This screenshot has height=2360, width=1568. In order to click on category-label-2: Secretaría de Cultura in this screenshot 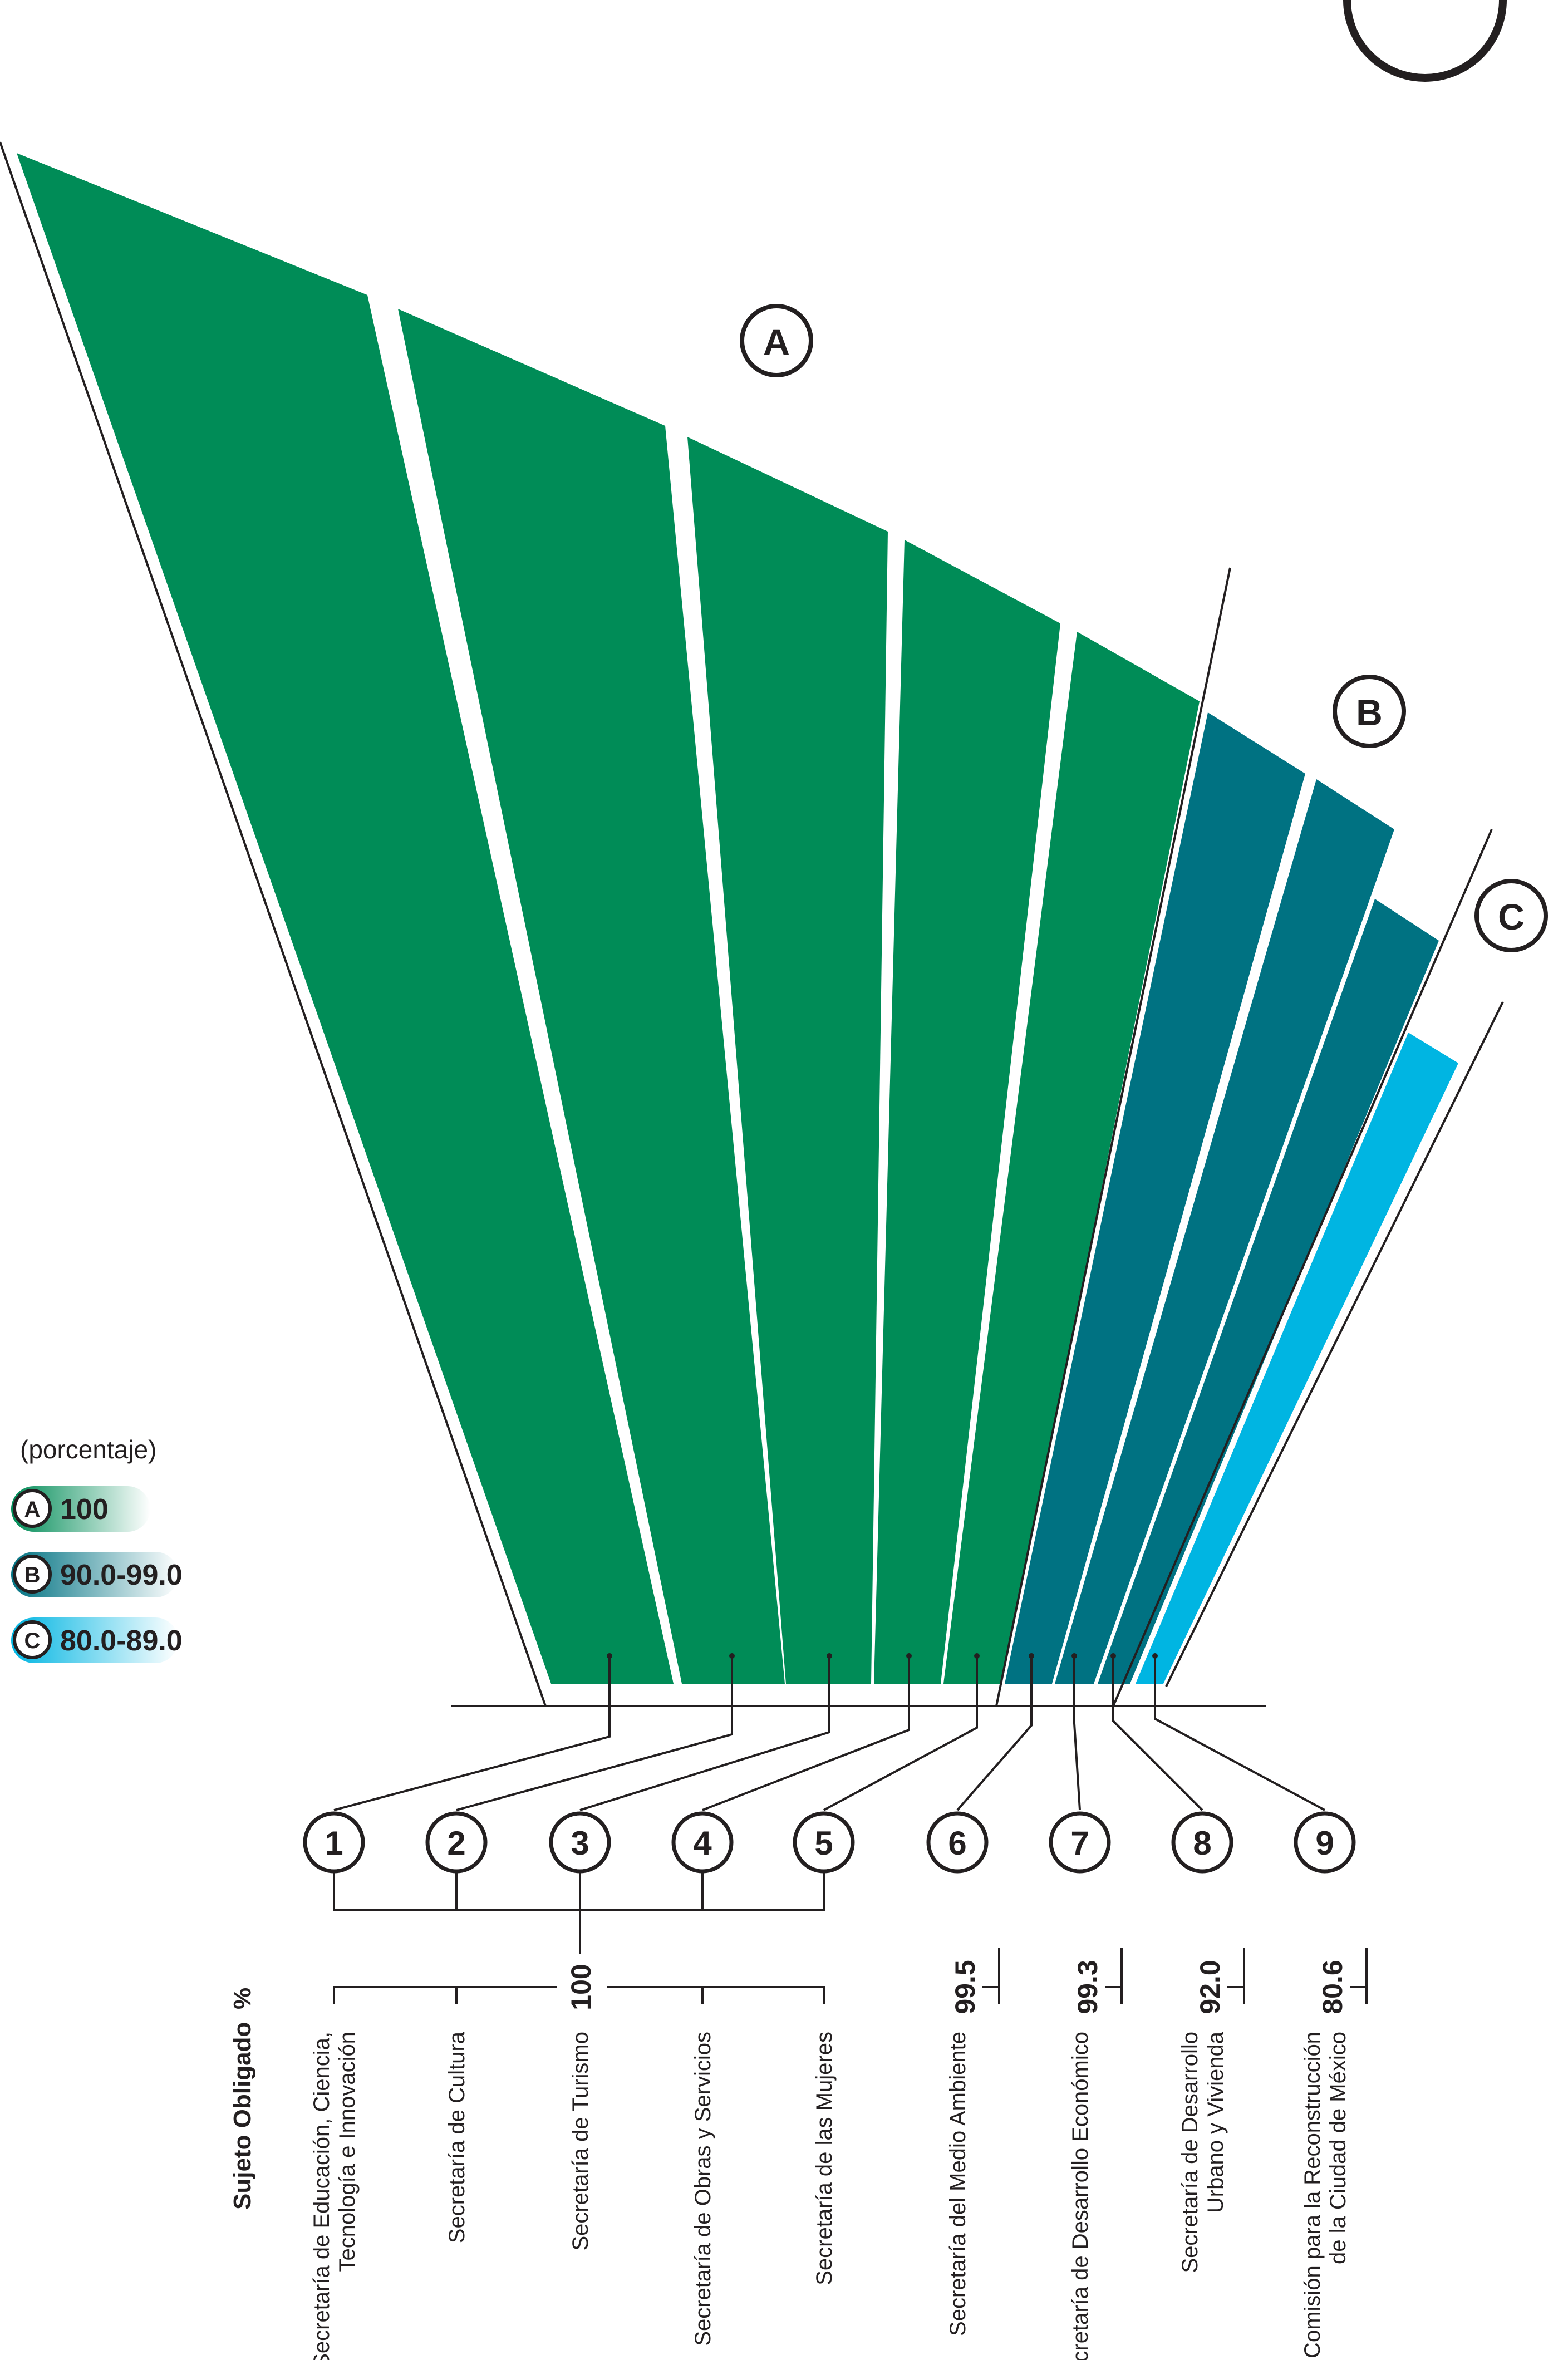, I will do `click(457, 2137)`.